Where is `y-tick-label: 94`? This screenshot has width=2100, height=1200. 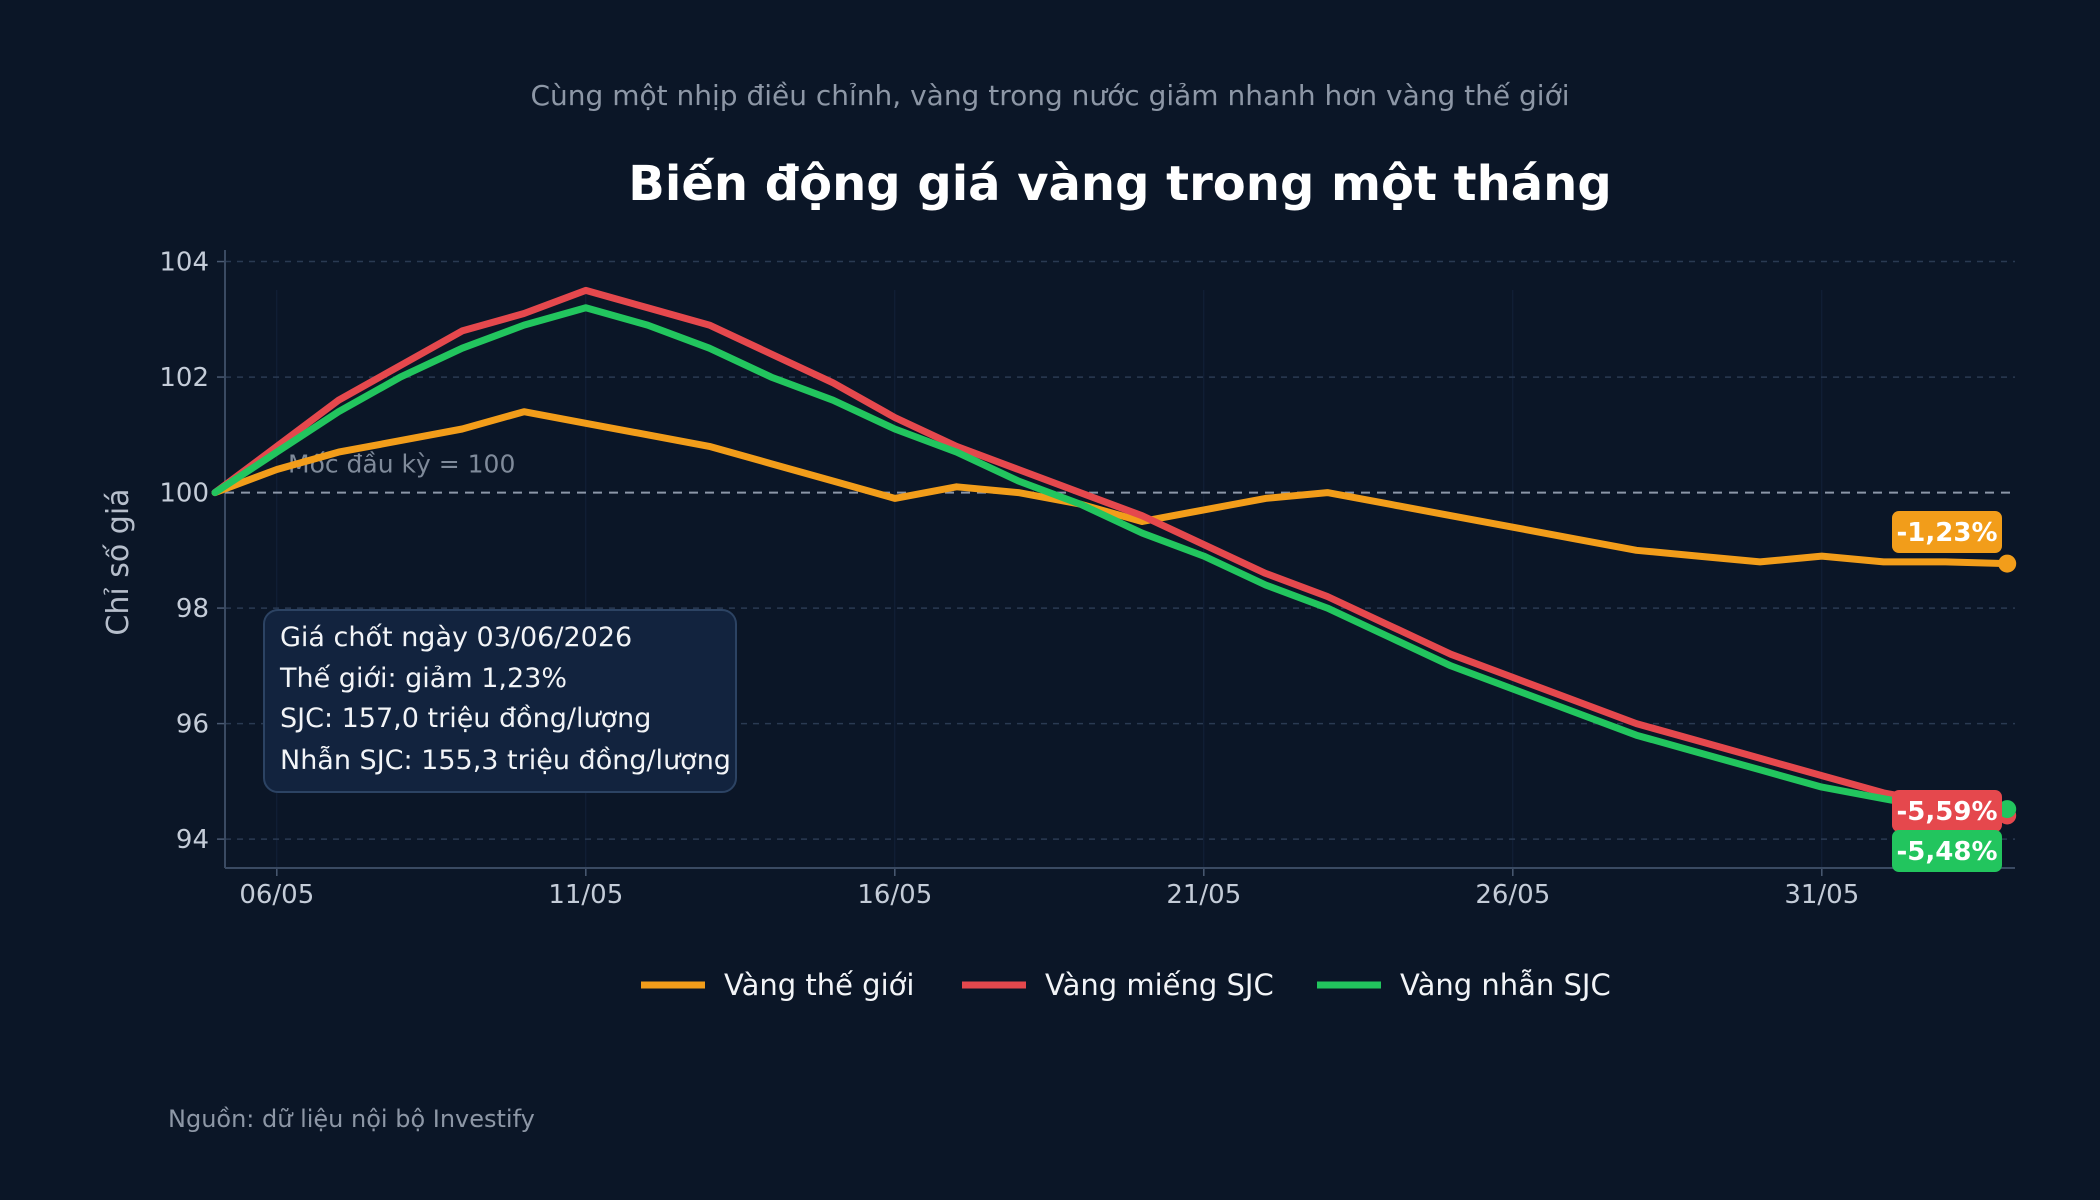
y-tick-label: 94 is located at coordinates (192, 840).